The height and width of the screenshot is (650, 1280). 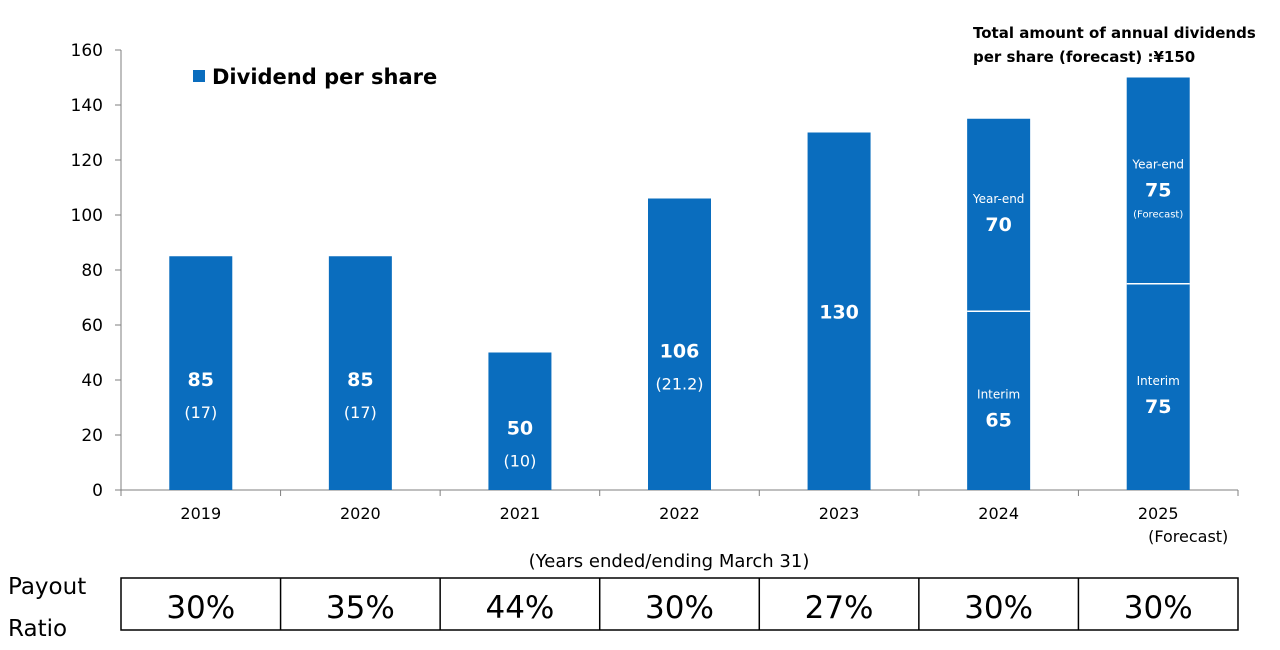 What do you see at coordinates (998, 421) in the screenshot?
I see `interim-value: 65` at bounding box center [998, 421].